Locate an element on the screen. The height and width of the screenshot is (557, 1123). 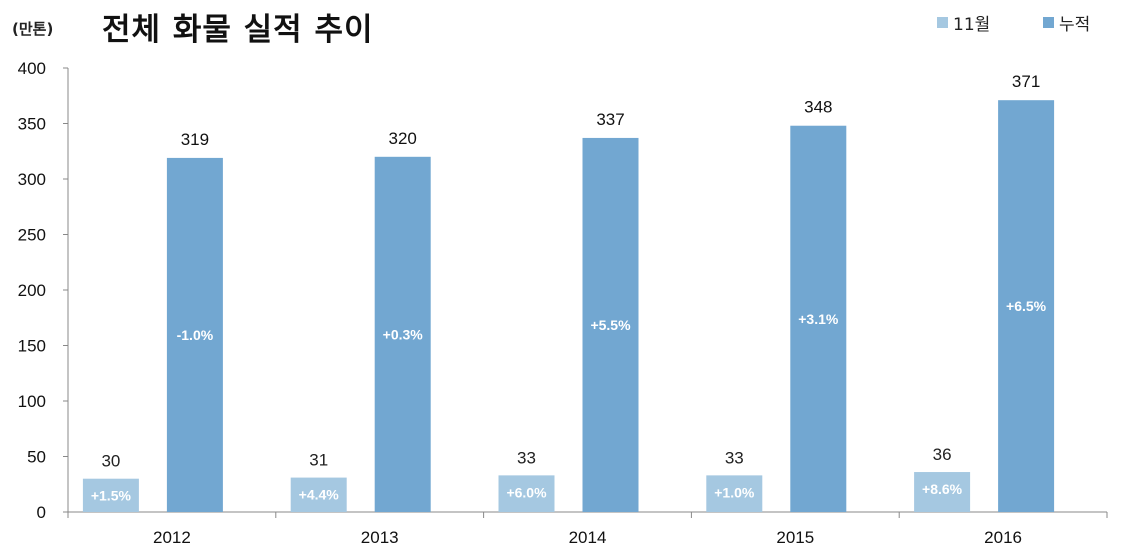
legend-label-cumulative: 누적 is located at coordinates (1075, 25).